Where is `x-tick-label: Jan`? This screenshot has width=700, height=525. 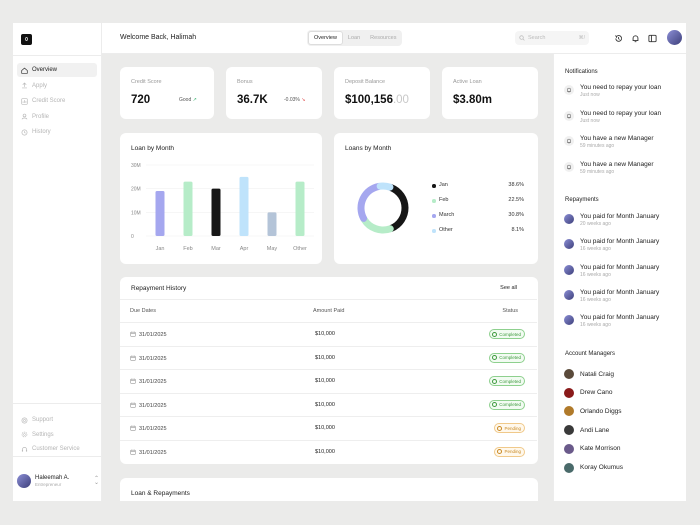 x-tick-label: Jan is located at coordinates (160, 249).